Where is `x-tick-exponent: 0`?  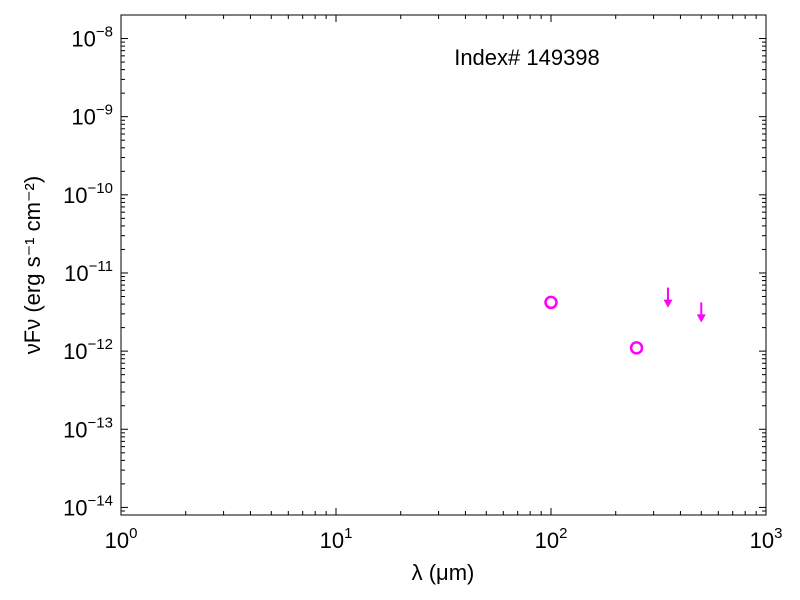
x-tick-exponent: 0 is located at coordinates (133, 533).